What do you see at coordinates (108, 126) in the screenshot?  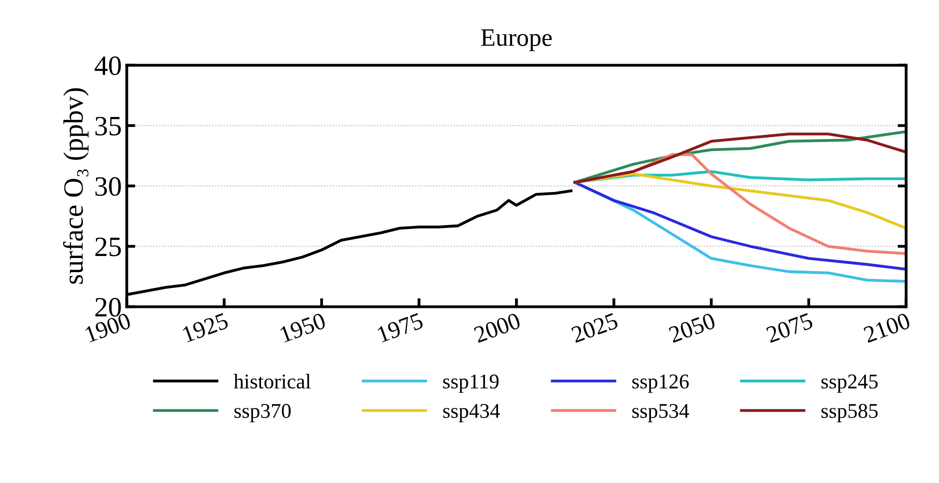 I see `y-tick-label: 35` at bounding box center [108, 126].